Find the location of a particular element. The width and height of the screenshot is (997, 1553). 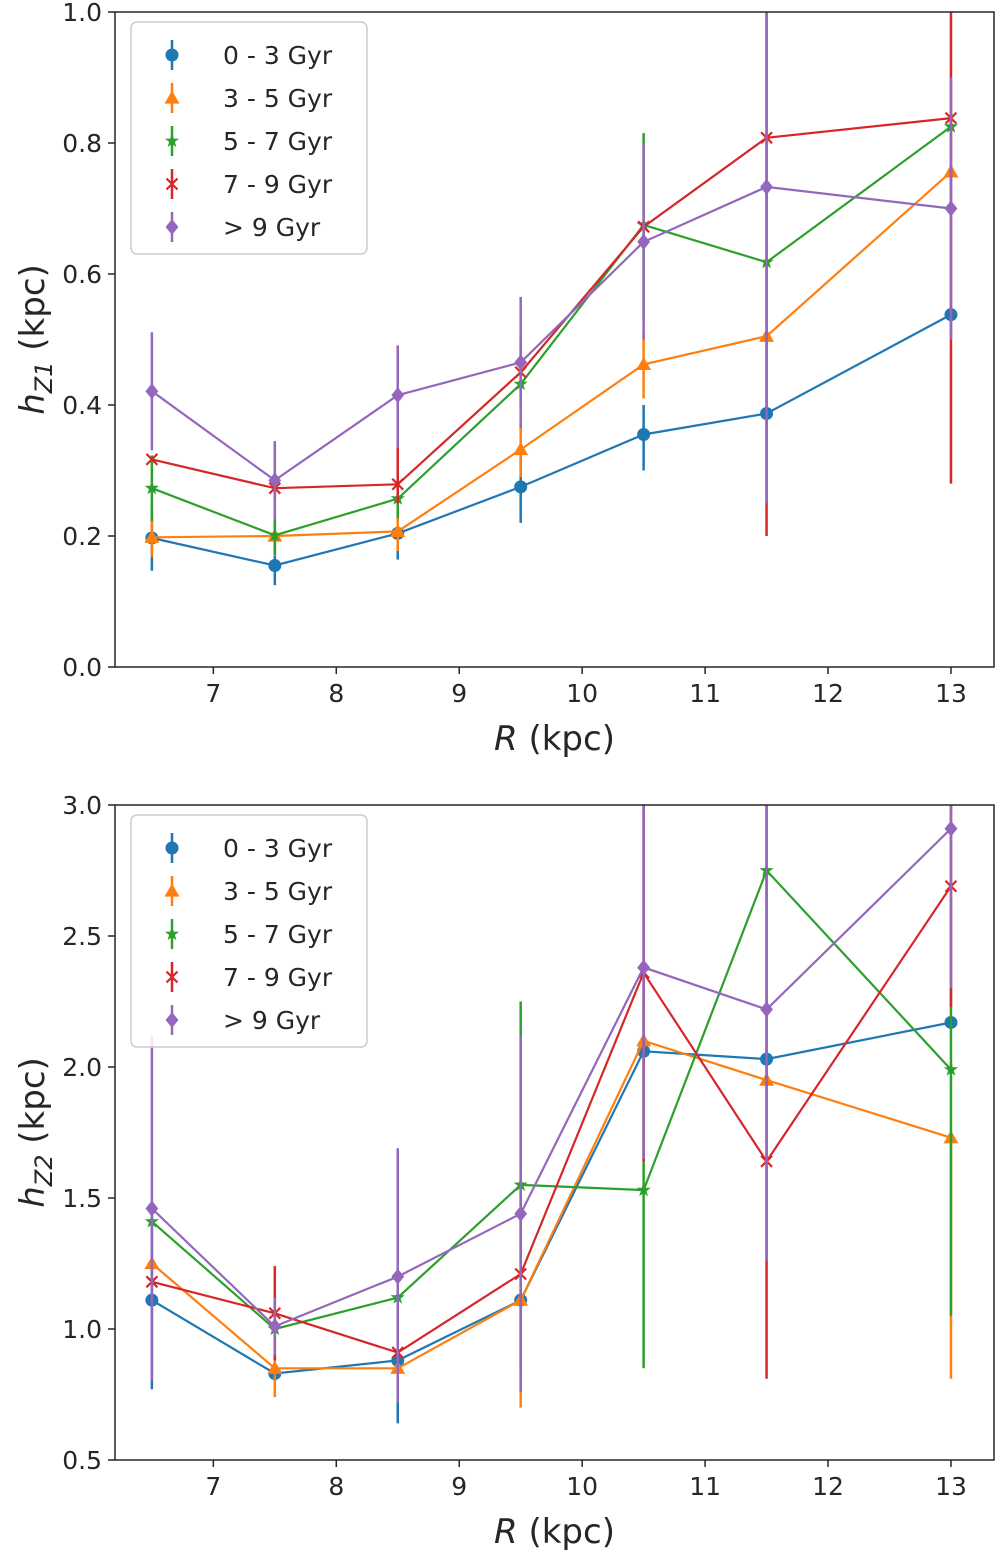

legend-label: 5 - 7 Gyr is located at coordinates (278, 141).